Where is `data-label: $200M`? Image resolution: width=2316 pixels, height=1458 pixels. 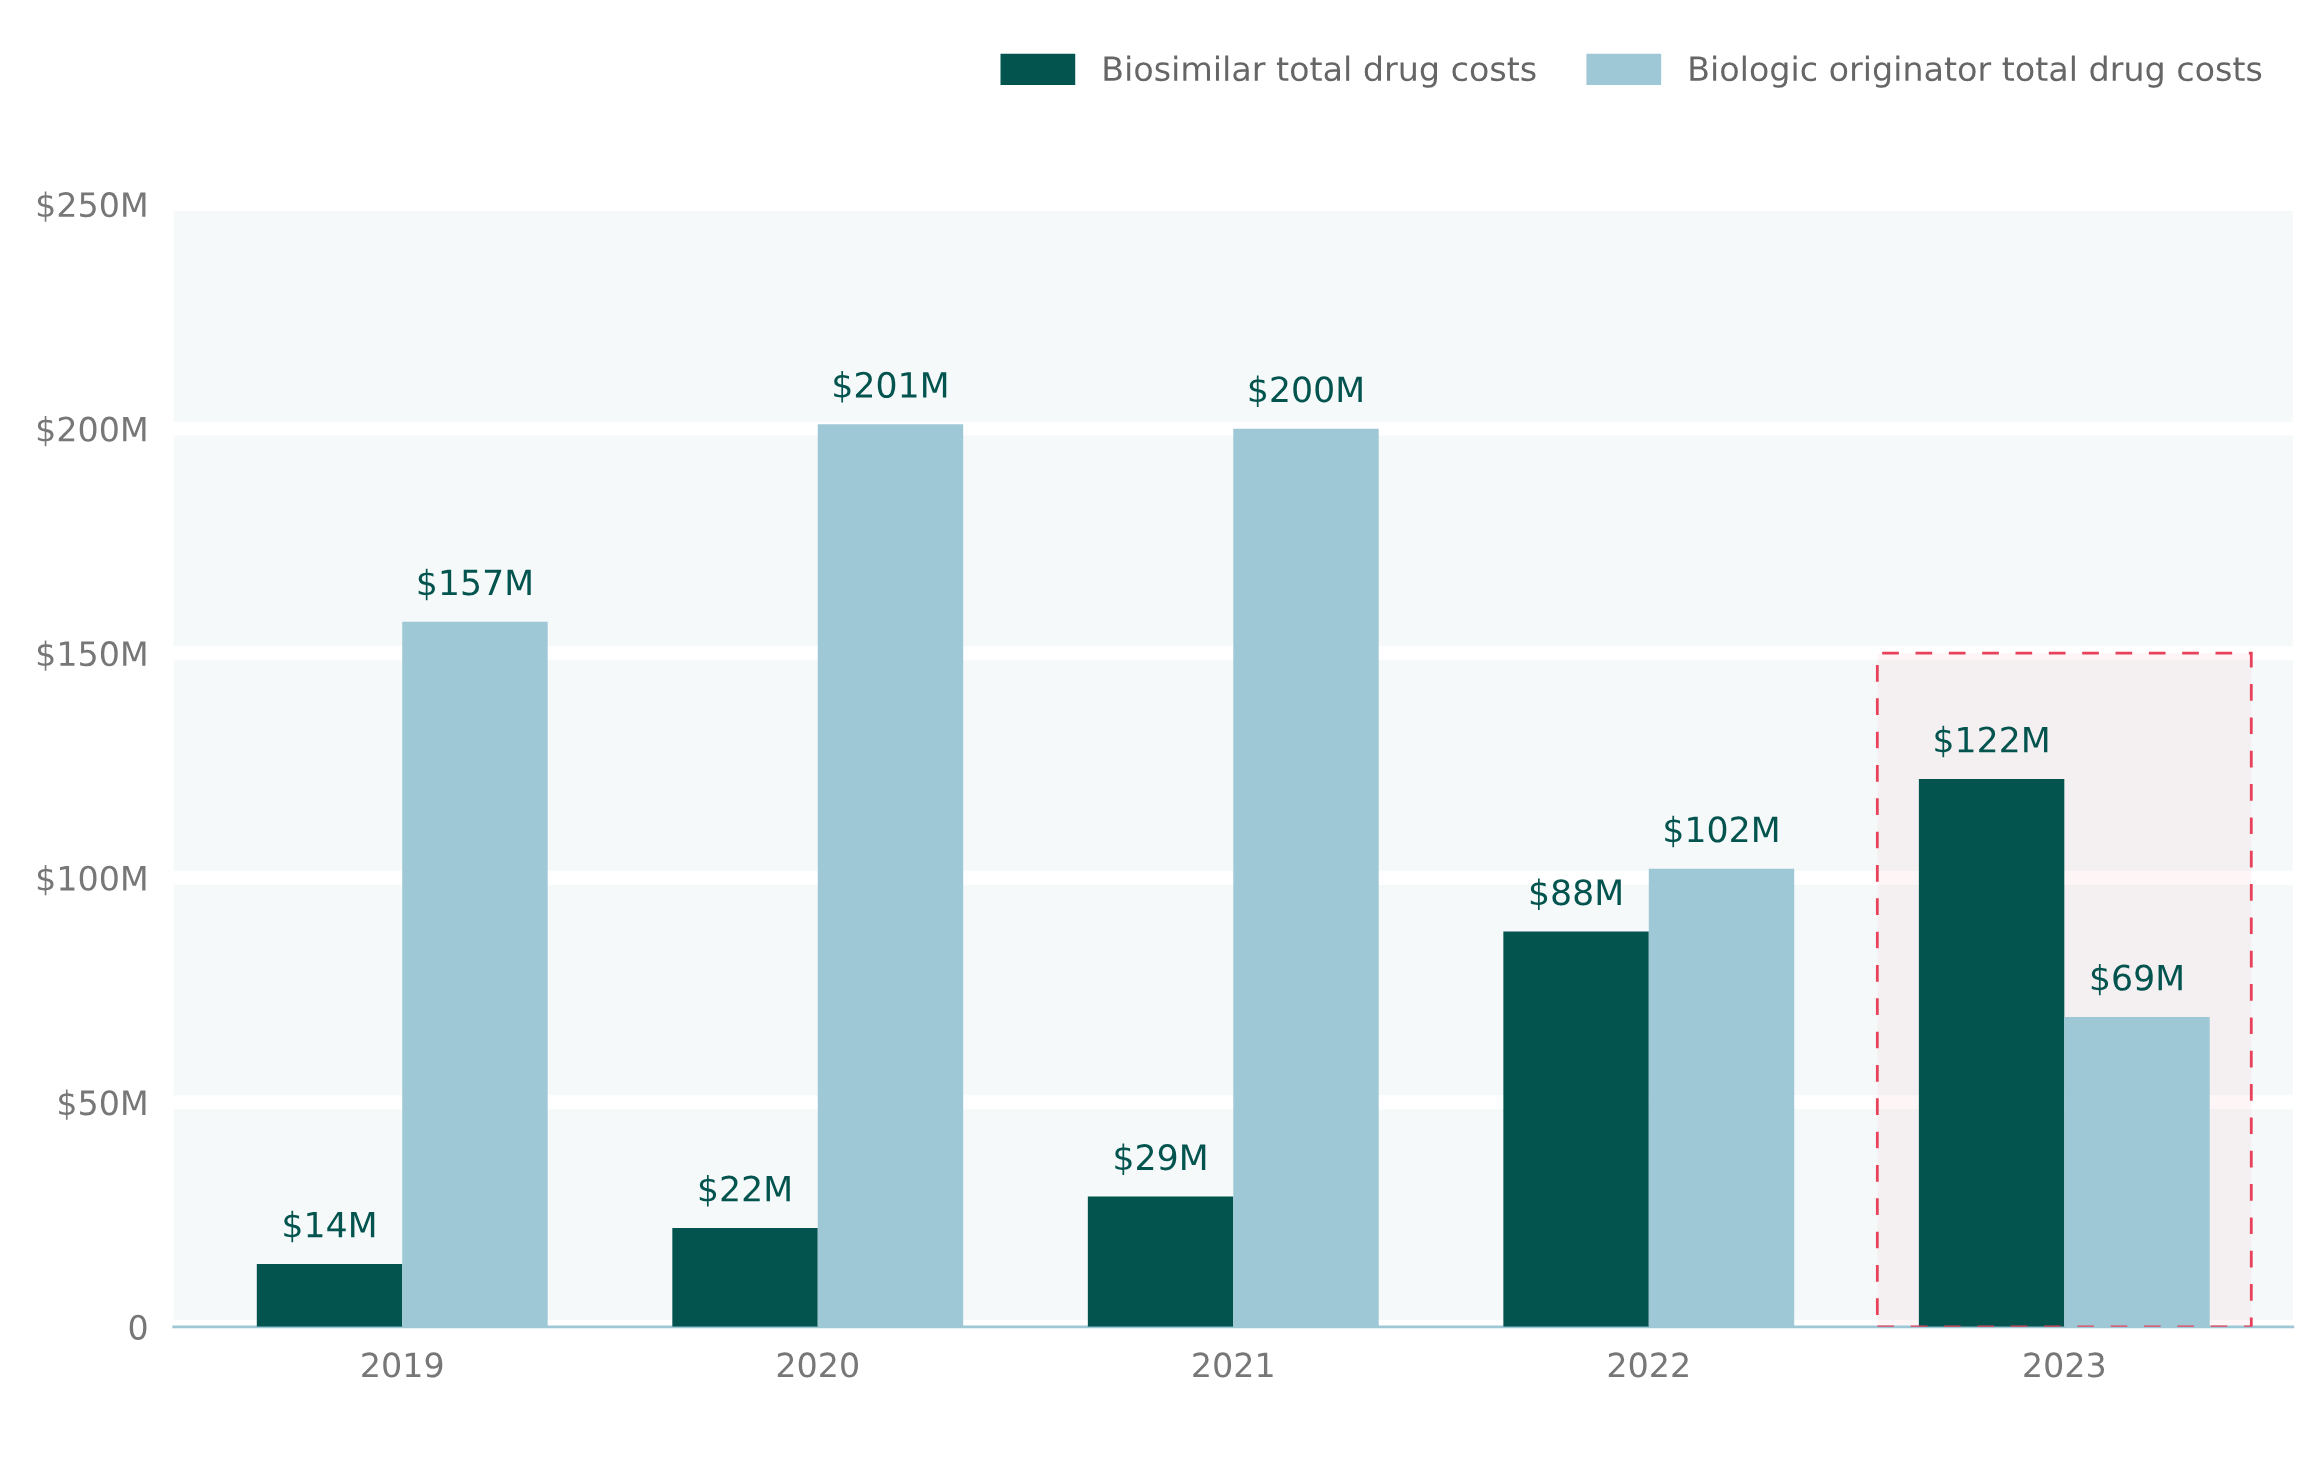
data-label: $200M is located at coordinates (1305, 391).